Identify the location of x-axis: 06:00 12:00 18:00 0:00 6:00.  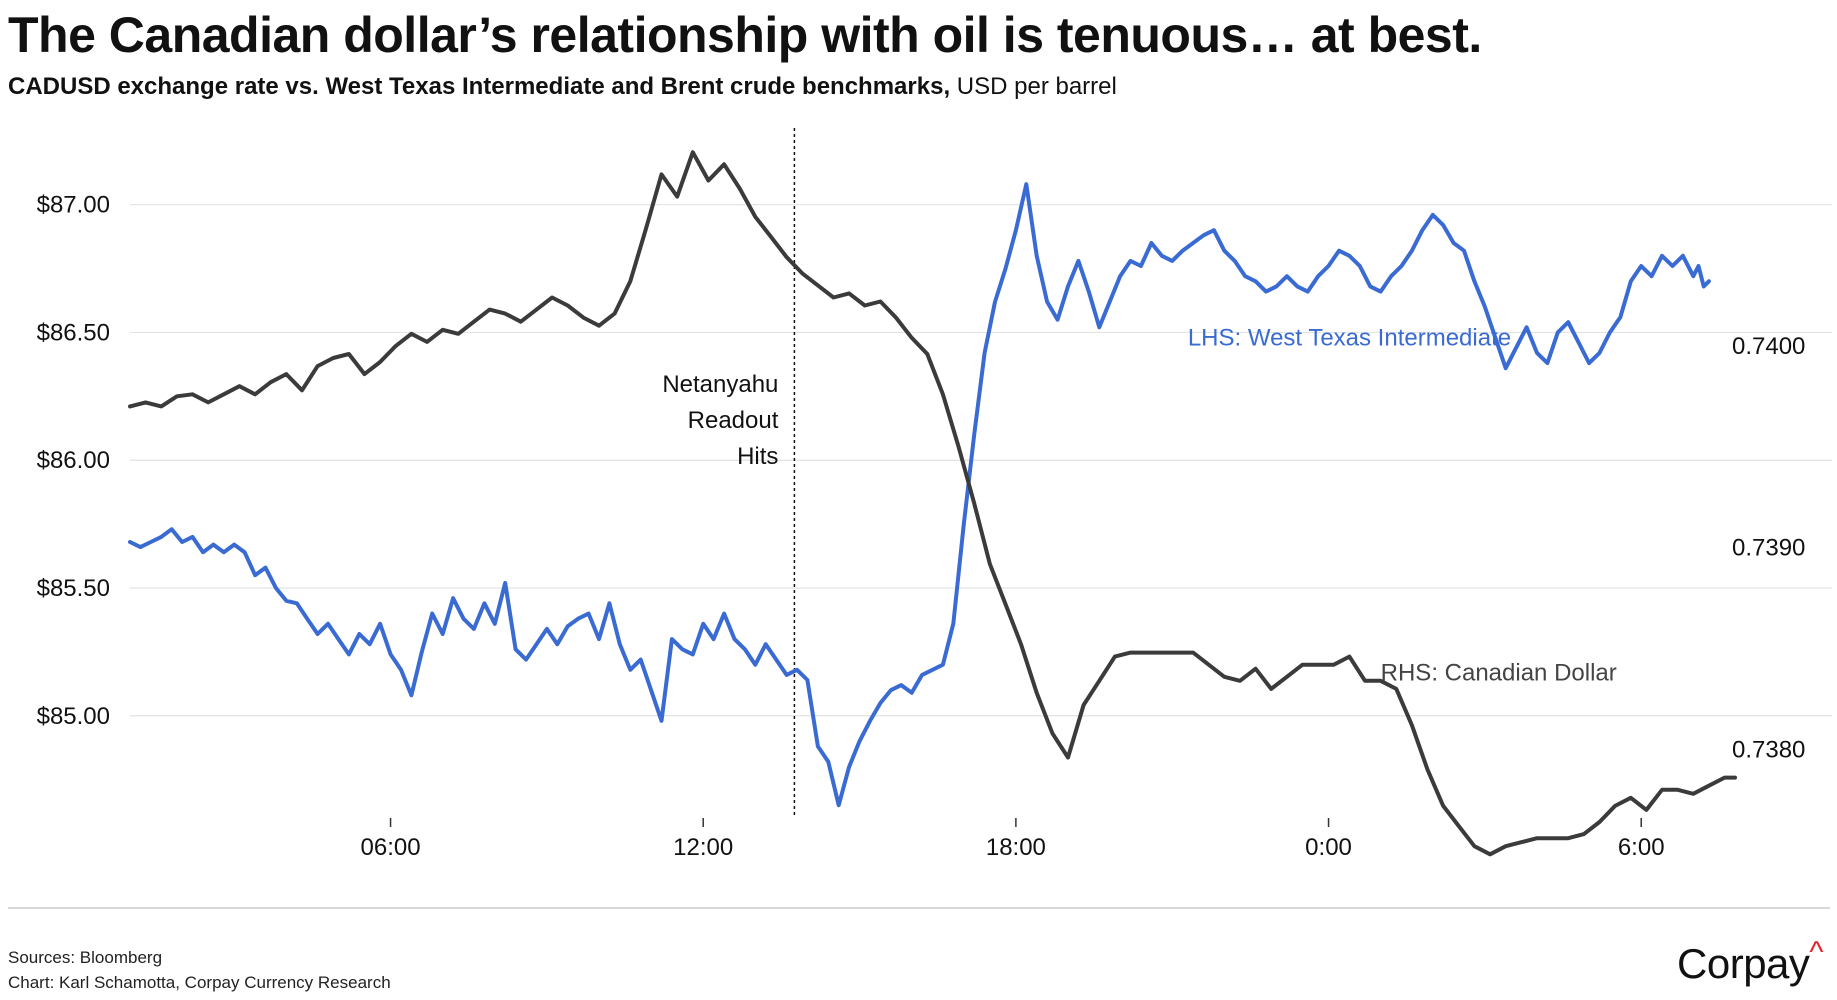
(1013, 839).